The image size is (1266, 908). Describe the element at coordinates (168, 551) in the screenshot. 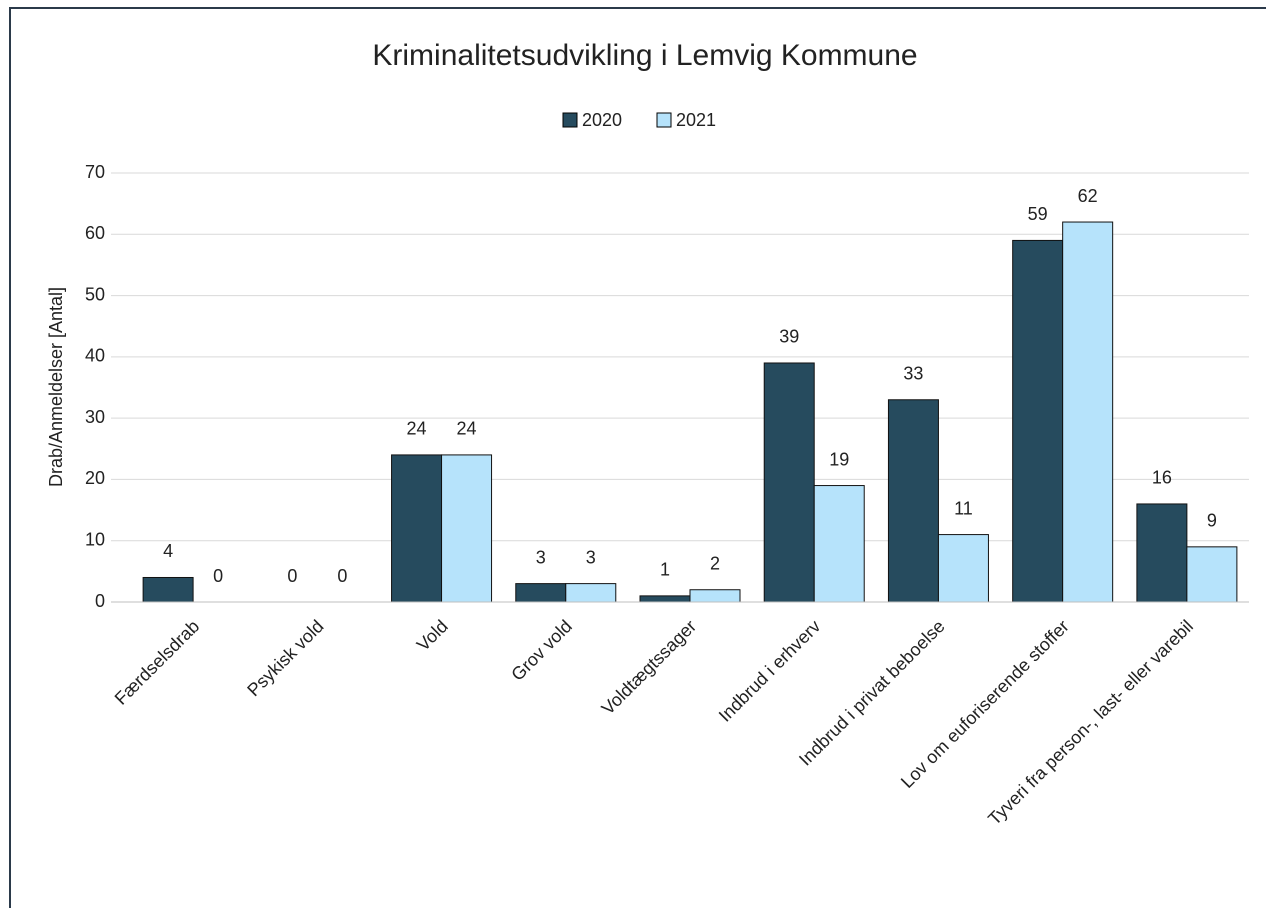

I see `data-label: 4` at that location.